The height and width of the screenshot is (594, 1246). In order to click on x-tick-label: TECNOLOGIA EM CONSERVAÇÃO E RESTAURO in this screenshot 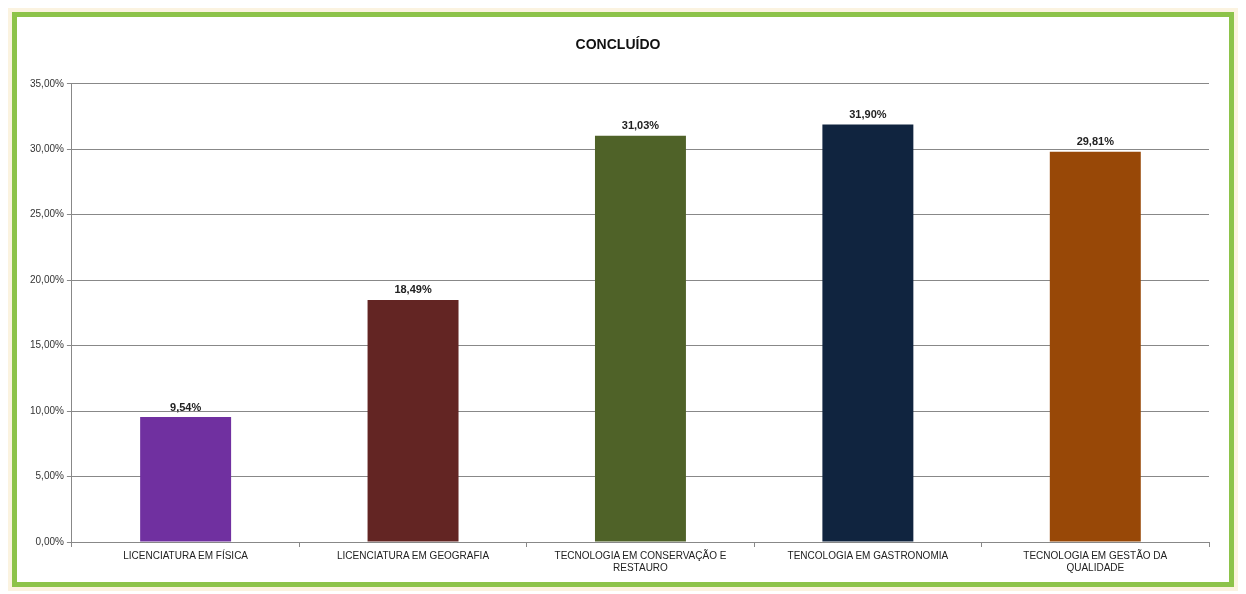, I will do `click(640, 560)`.